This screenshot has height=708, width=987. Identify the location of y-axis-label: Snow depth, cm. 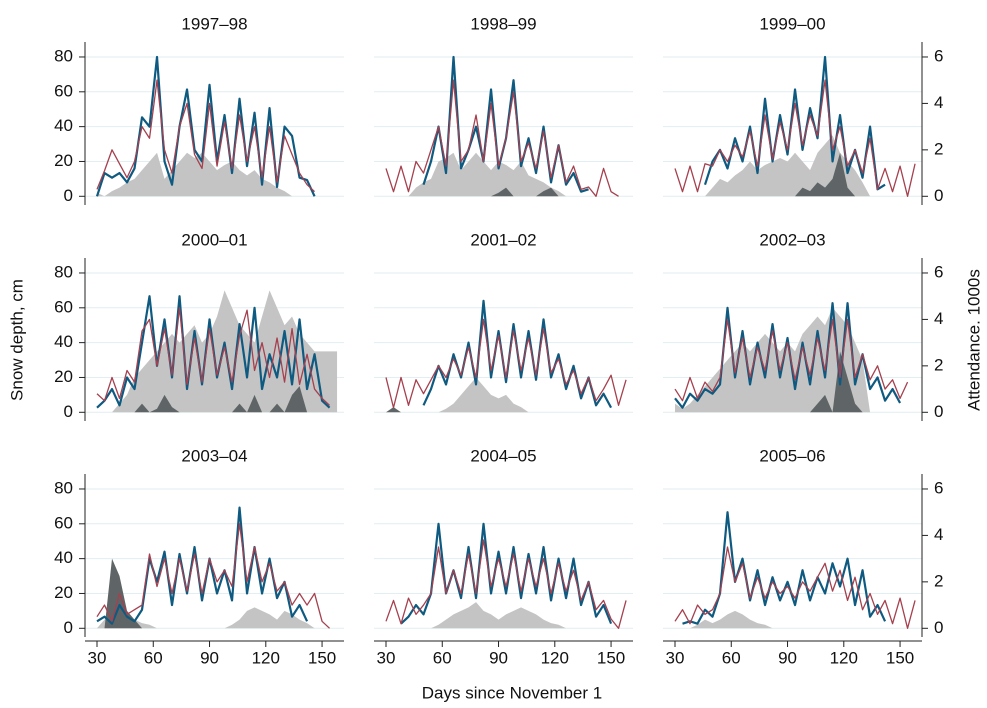
(16, 340).